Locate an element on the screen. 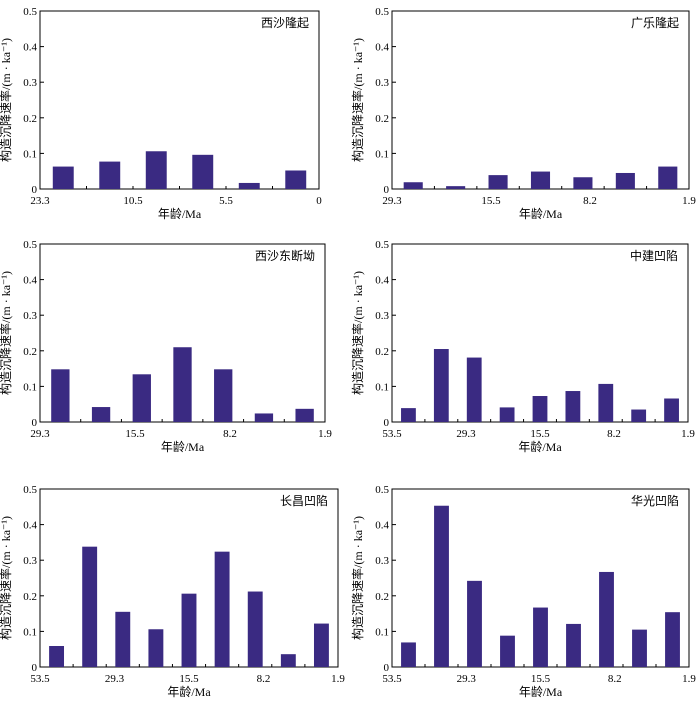  chart-title: 中建凹陷 is located at coordinates (654, 255).